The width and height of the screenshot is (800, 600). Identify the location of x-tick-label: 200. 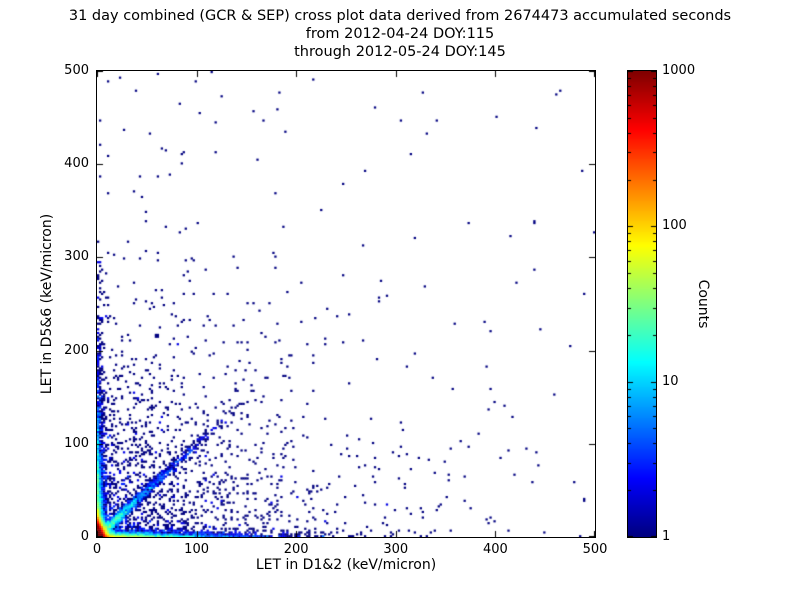
(296, 549).